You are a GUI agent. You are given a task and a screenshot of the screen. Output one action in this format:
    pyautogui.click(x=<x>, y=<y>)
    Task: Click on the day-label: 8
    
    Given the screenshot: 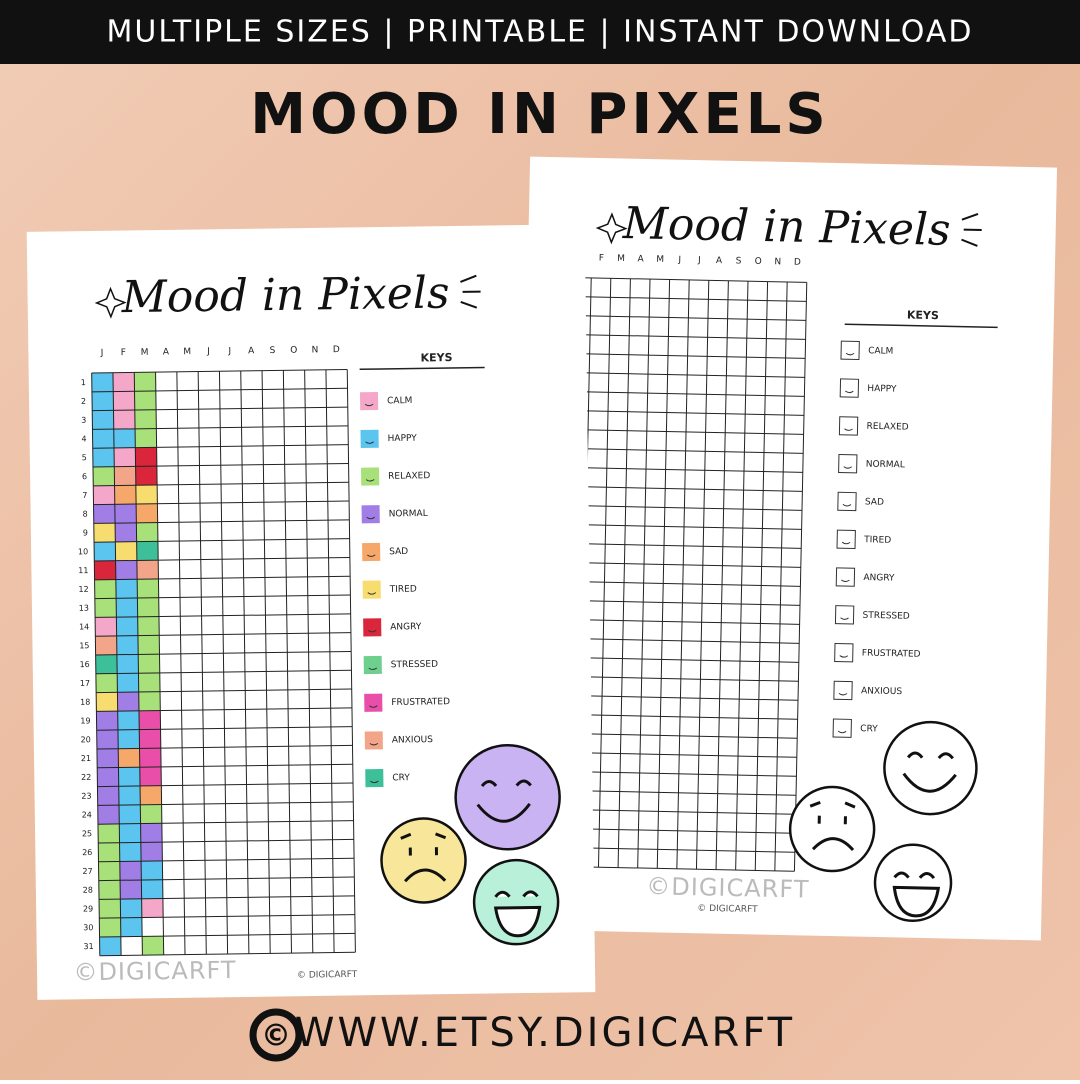 What is the action you would take?
    pyautogui.click(x=84, y=514)
    